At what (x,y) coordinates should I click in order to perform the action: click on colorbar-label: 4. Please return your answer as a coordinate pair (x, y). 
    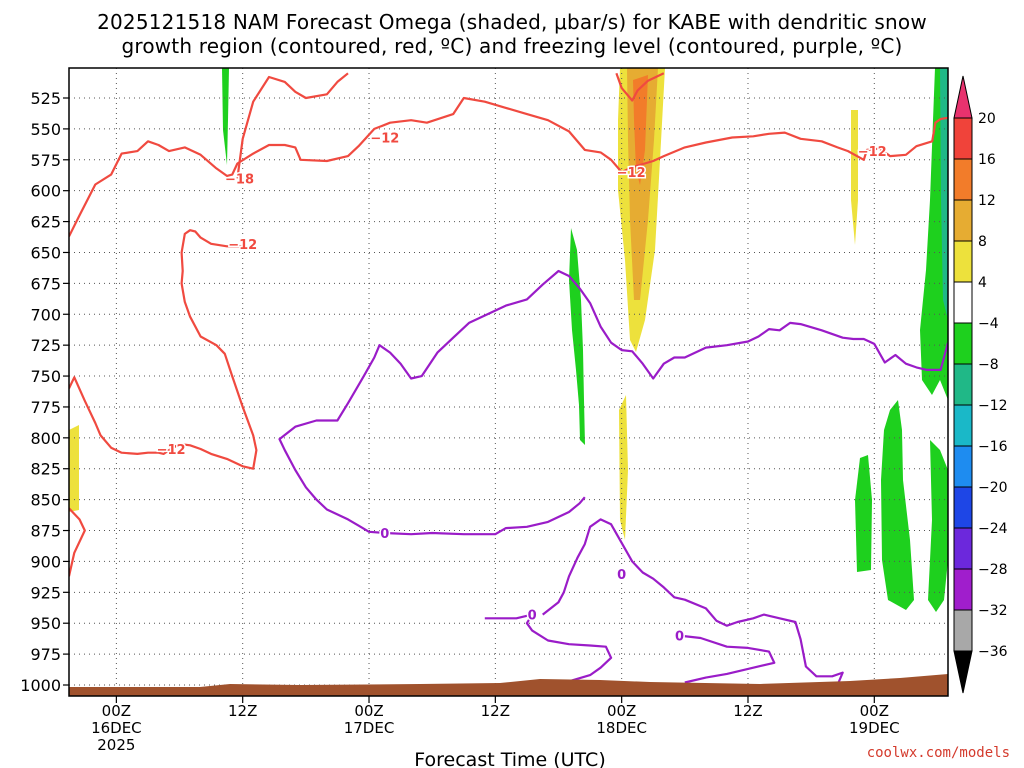
    Looking at the image, I should click on (982, 283).